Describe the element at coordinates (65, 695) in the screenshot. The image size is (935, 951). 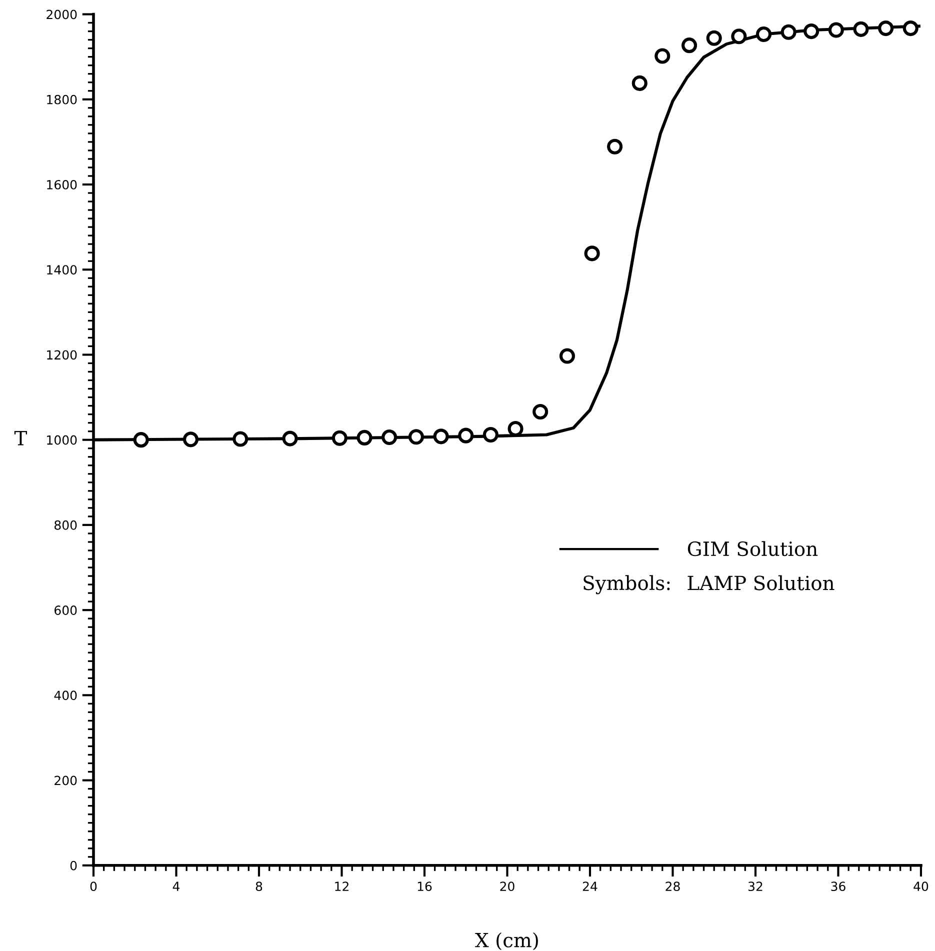
I see `y-tick-label: 400` at that location.